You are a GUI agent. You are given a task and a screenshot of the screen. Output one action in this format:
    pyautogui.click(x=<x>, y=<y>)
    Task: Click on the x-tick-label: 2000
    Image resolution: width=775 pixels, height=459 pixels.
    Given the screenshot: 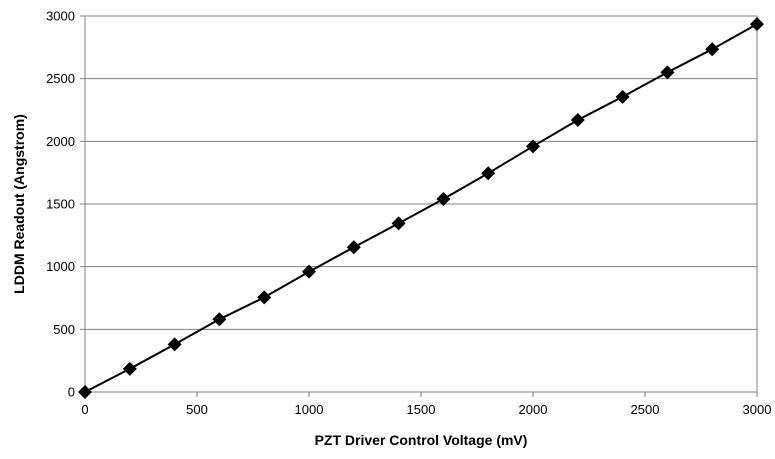 What is the action you would take?
    pyautogui.click(x=533, y=409)
    